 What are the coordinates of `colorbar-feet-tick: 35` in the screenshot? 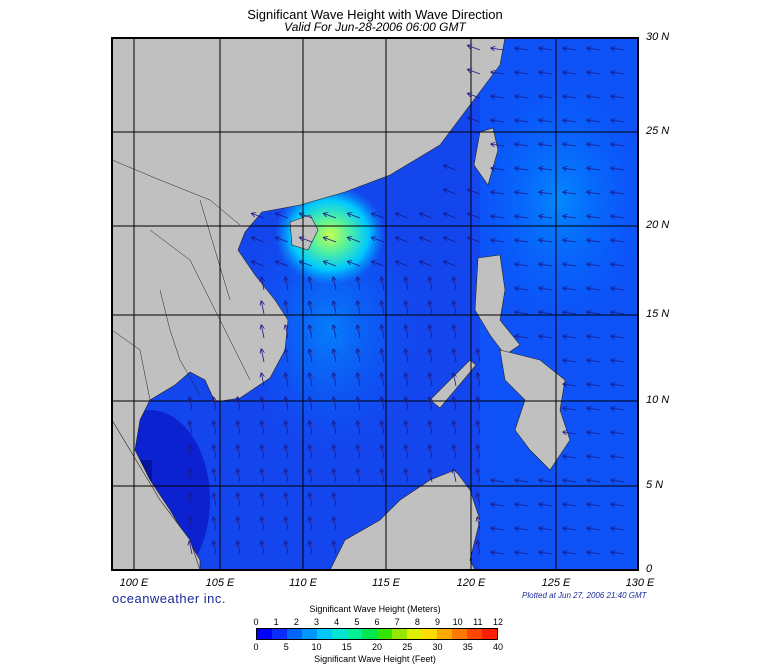 It's located at (467, 647).